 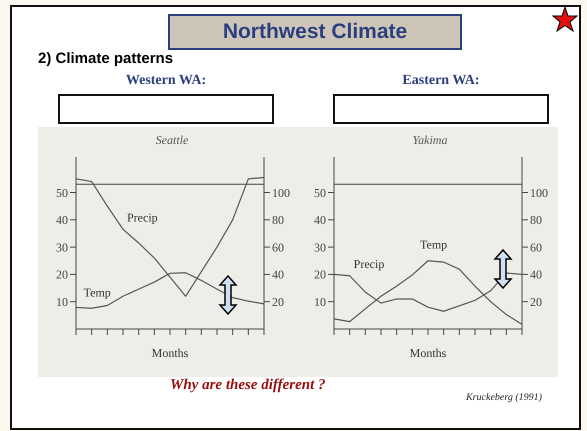 What do you see at coordinates (441, 81) in the screenshot?
I see `text: Eastern WA:` at bounding box center [441, 81].